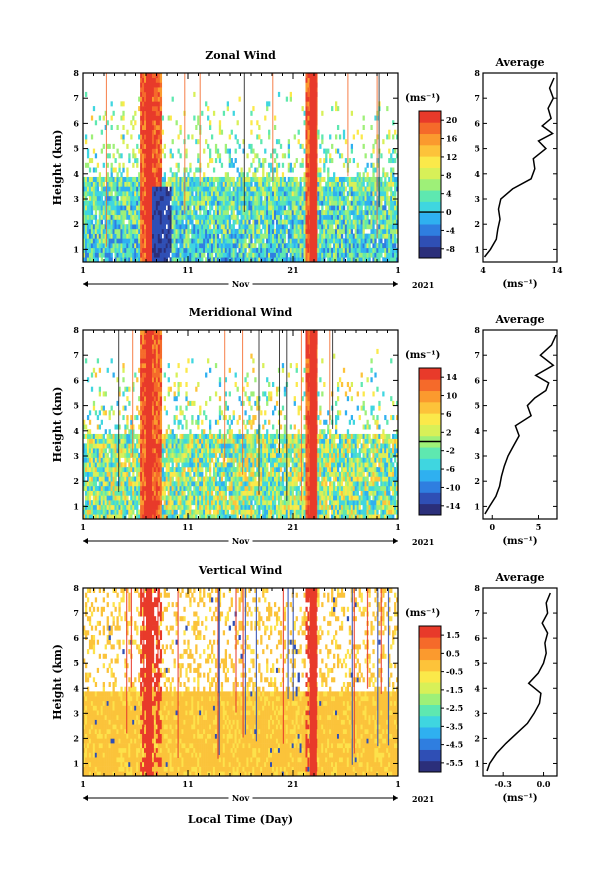  What do you see at coordinates (240, 819) in the screenshot?
I see `x-axis-label: Local Time (Day)` at bounding box center [240, 819].